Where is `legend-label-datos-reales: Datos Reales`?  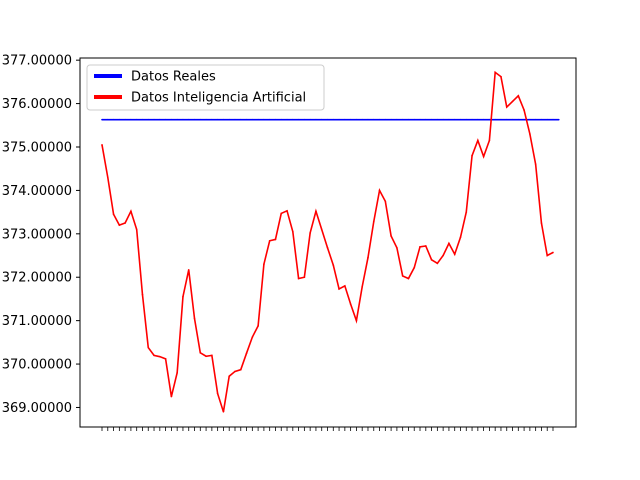
legend-label-datos-reales: Datos Reales is located at coordinates (173, 77).